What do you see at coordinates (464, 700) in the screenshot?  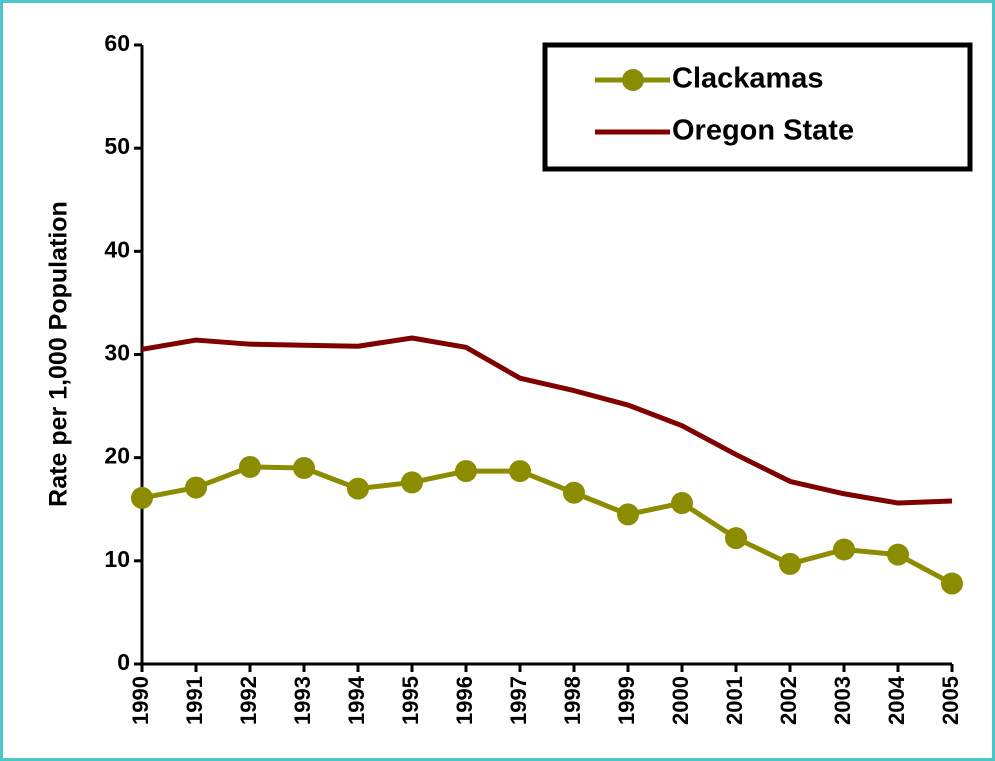 I see `x-tick-label: 1996` at bounding box center [464, 700].